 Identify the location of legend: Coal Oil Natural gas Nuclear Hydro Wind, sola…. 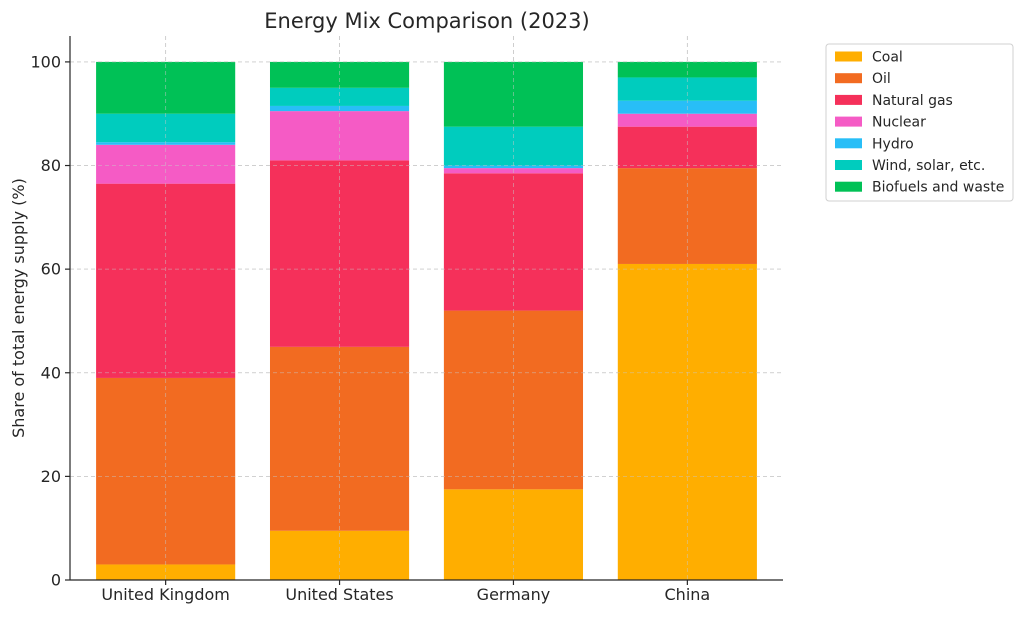
(919, 122).